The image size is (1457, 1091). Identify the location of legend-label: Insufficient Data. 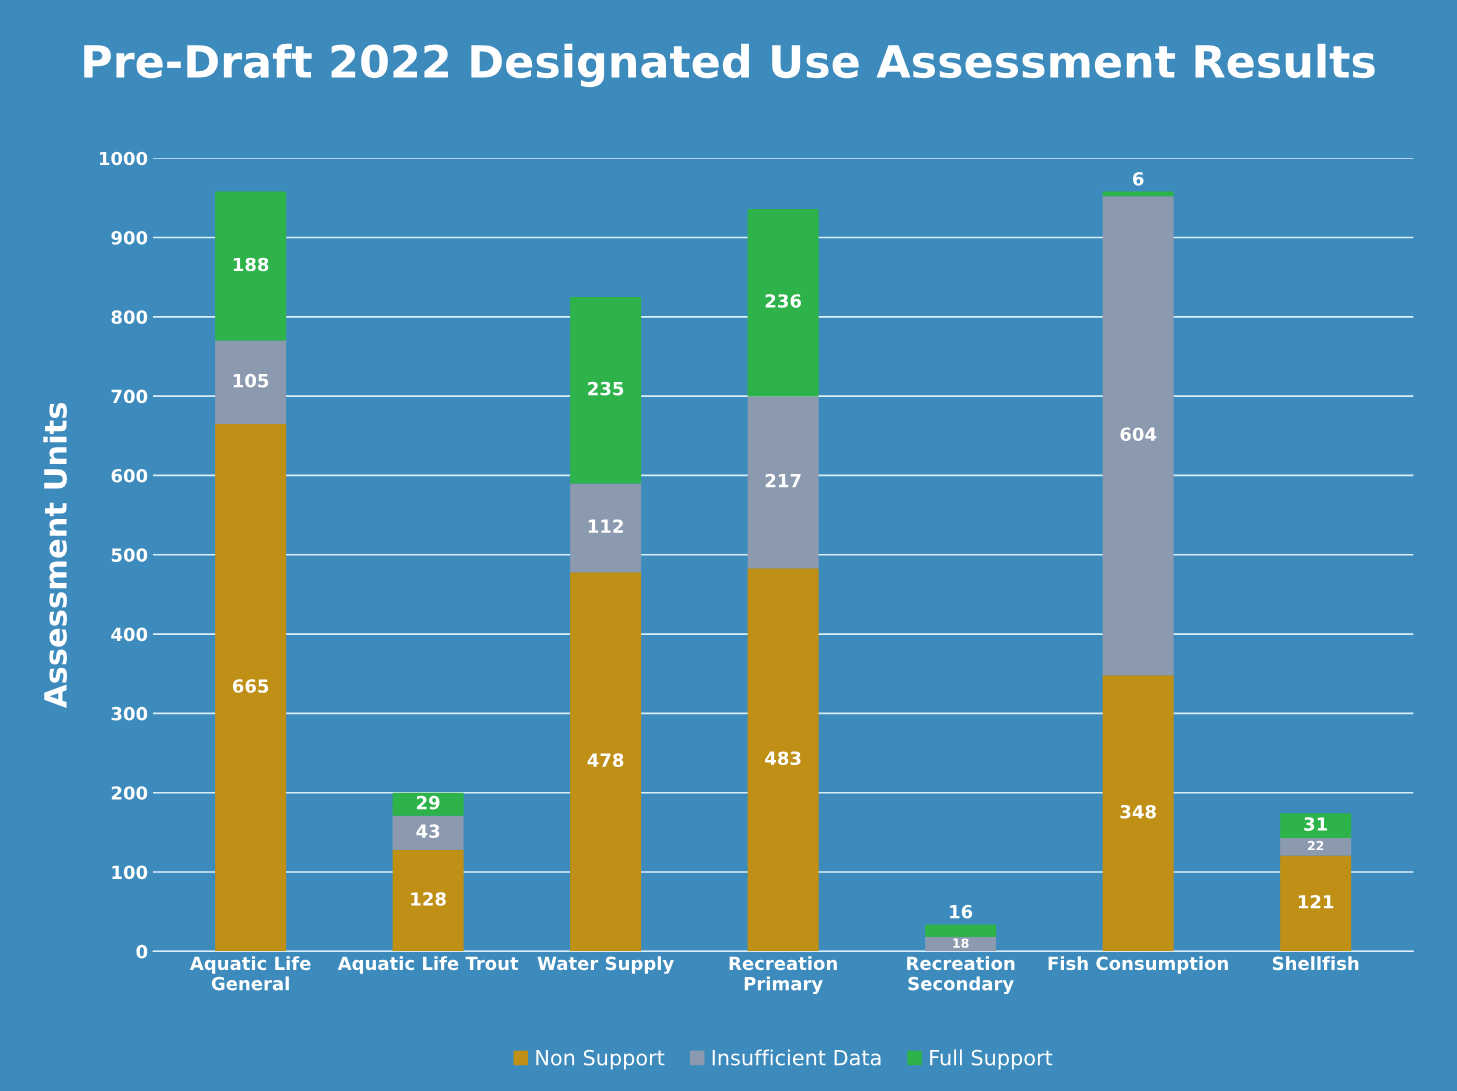
(796, 1057).